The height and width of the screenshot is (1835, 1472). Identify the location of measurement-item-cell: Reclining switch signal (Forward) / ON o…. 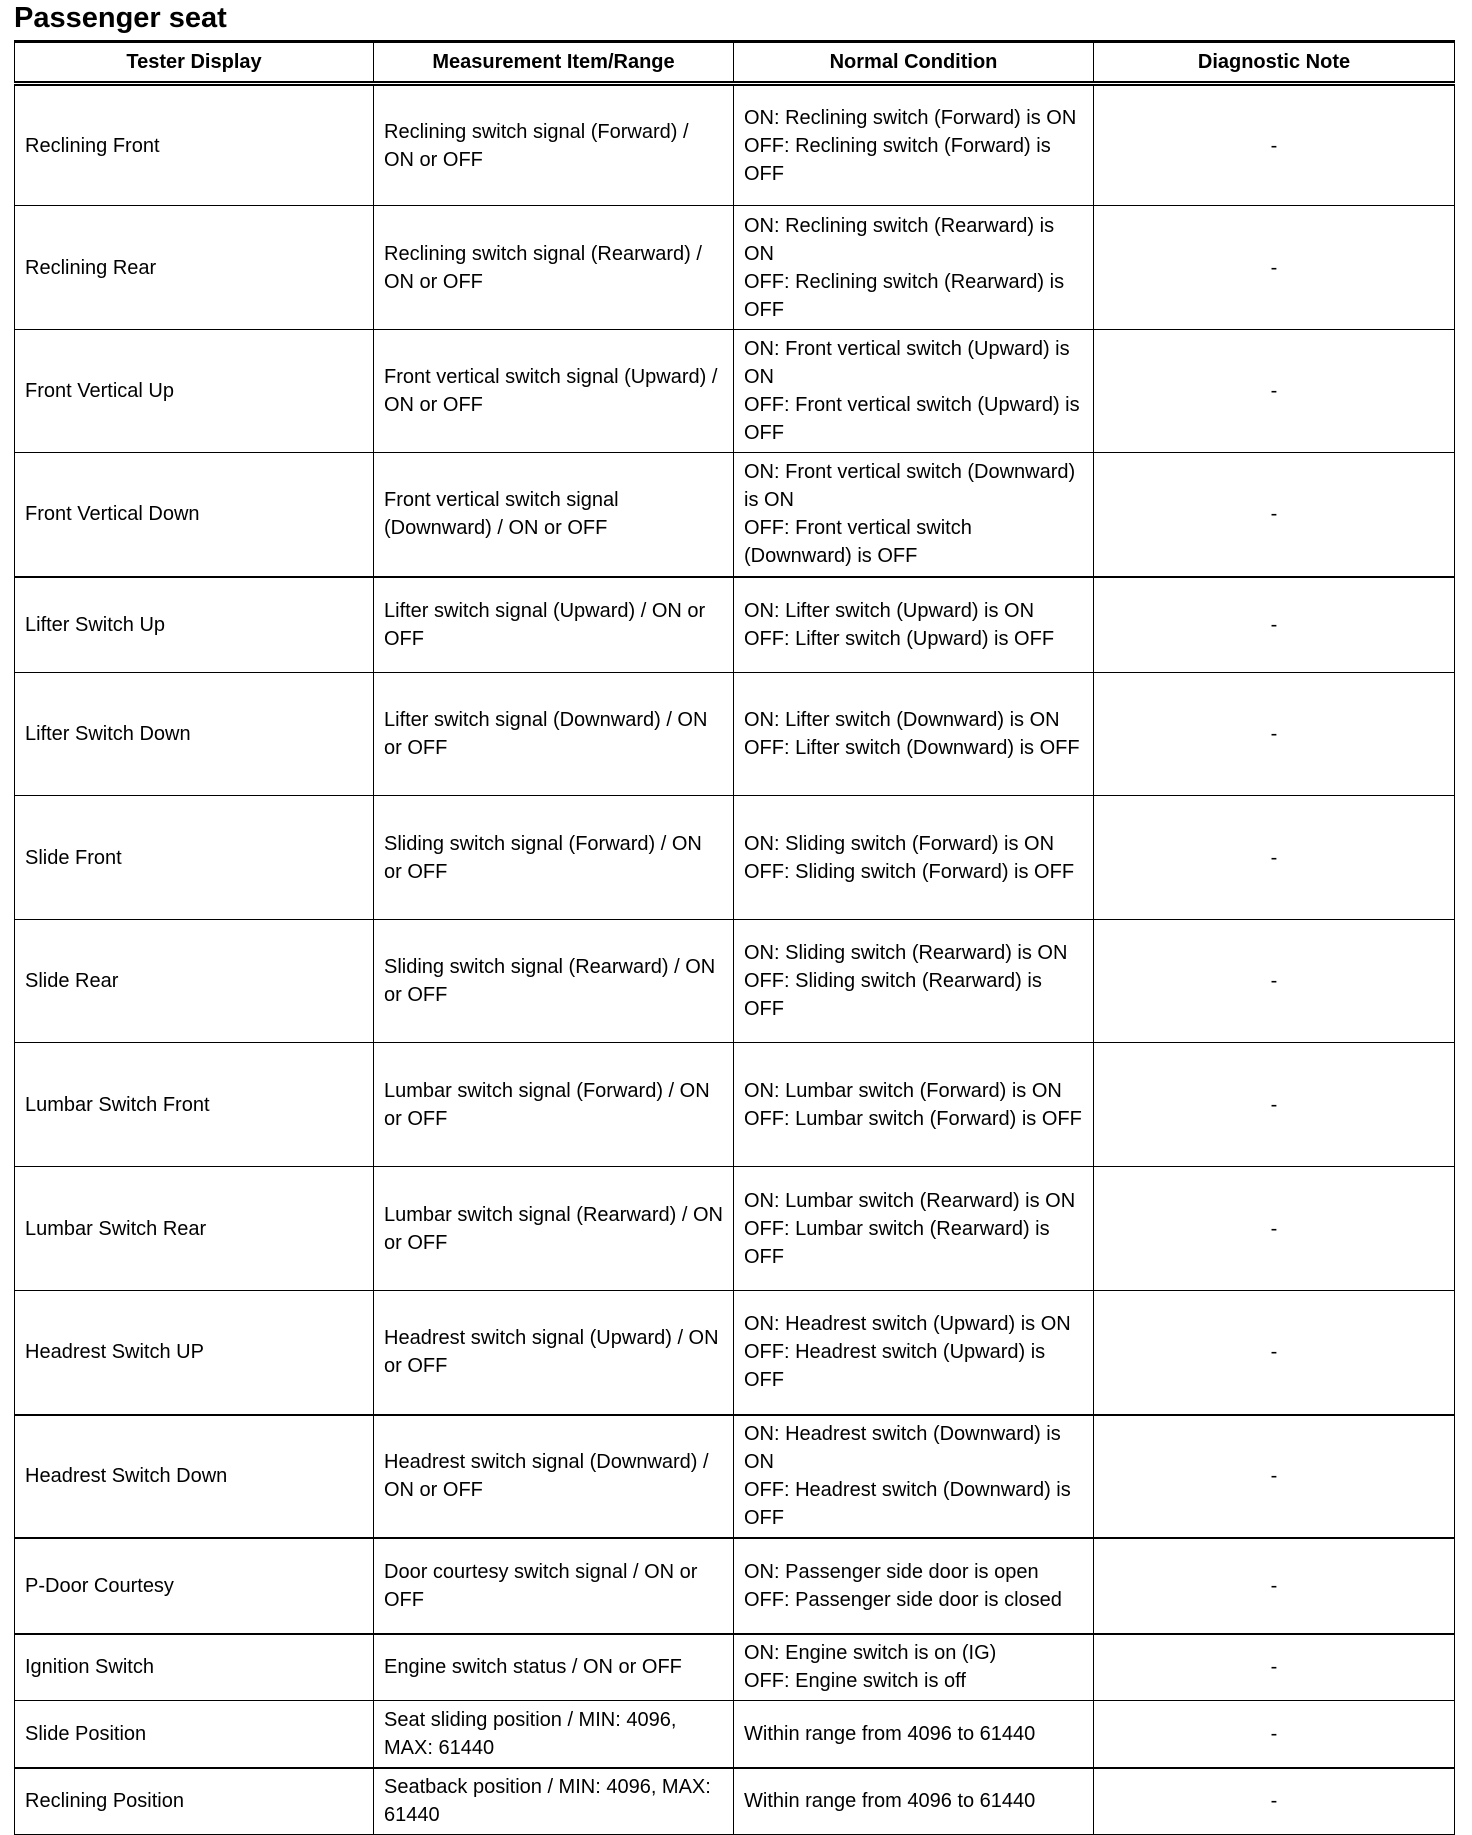
(553, 144).